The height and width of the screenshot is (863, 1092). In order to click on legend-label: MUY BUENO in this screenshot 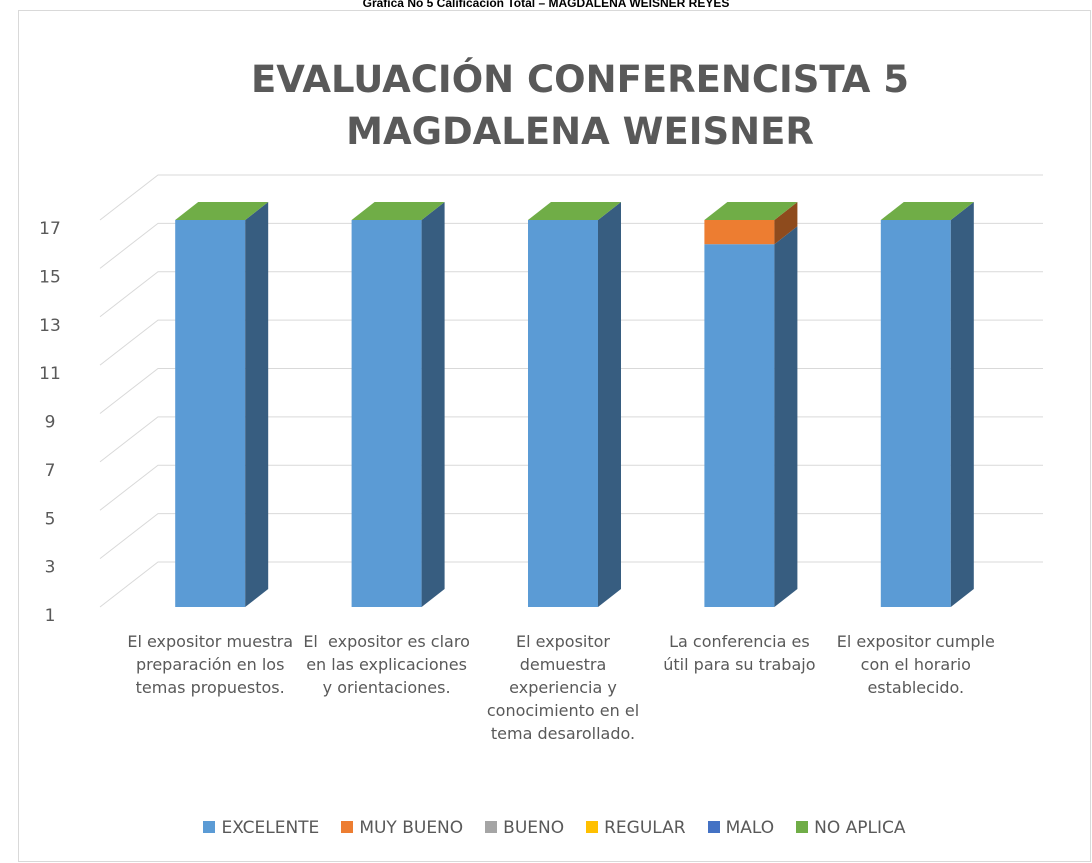, I will do `click(411, 828)`.